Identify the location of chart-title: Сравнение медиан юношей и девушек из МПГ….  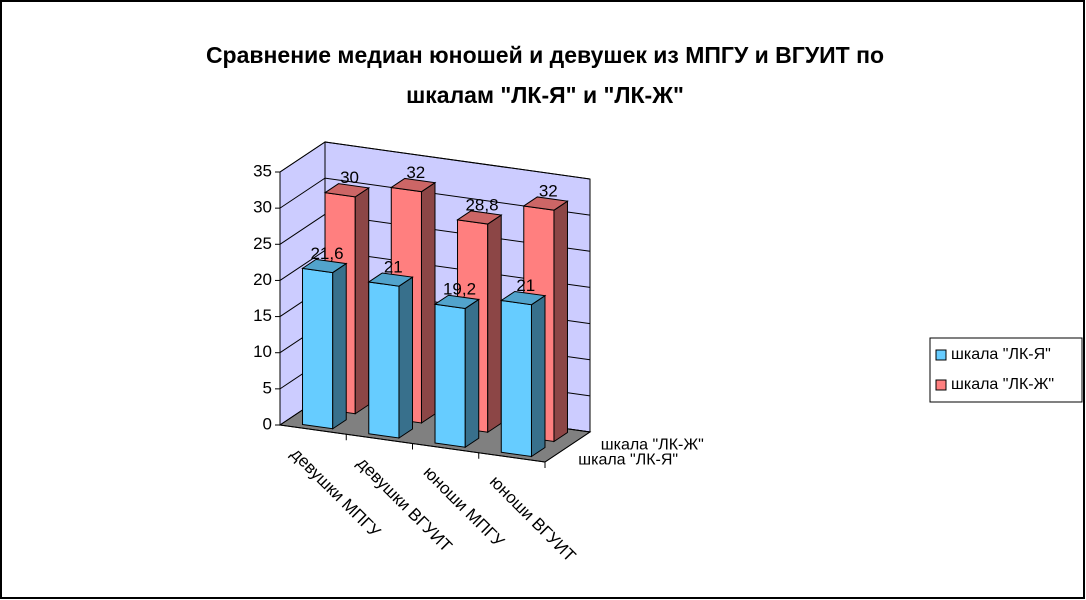
(545, 75).